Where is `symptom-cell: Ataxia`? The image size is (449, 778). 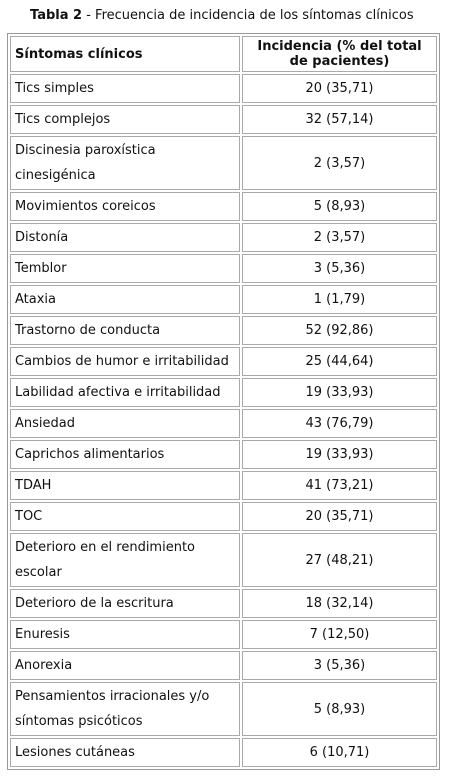
symptom-cell: Ataxia is located at coordinates (125, 299).